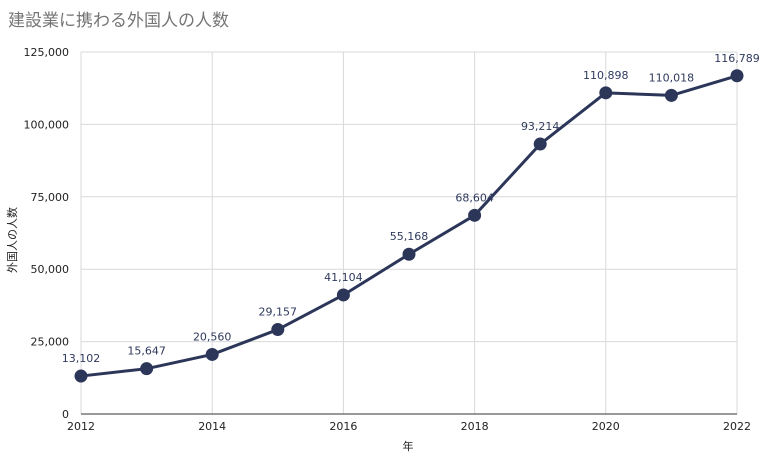 The width and height of the screenshot is (760, 462). I want to click on y-tick-label: 75,000, so click(50, 197).